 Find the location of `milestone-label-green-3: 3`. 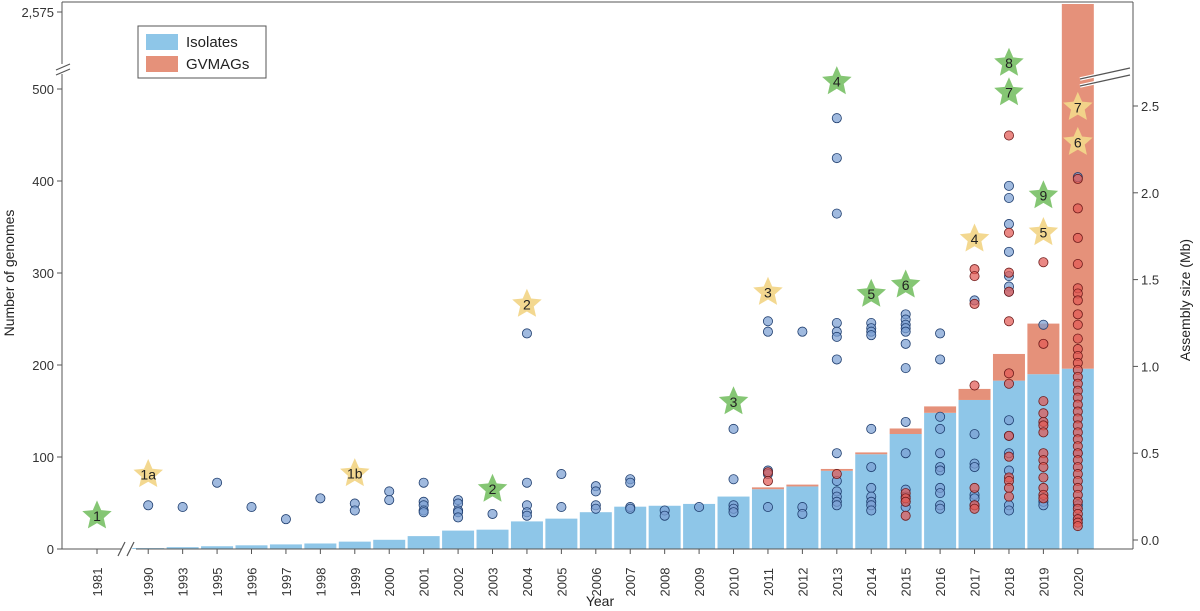

milestone-label-green-3: 3 is located at coordinates (734, 402).